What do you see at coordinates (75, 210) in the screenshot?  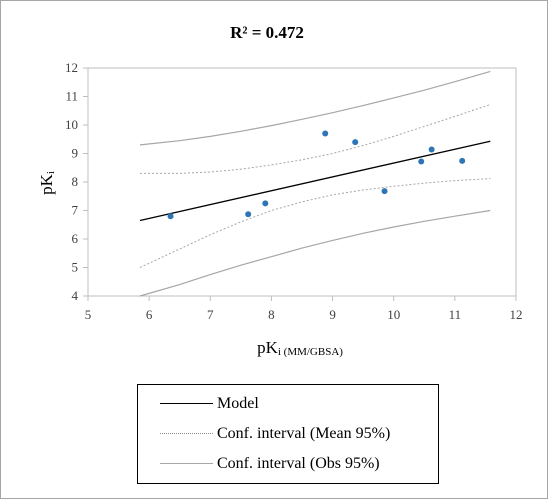 I see `y-tick-label: 7` at bounding box center [75, 210].